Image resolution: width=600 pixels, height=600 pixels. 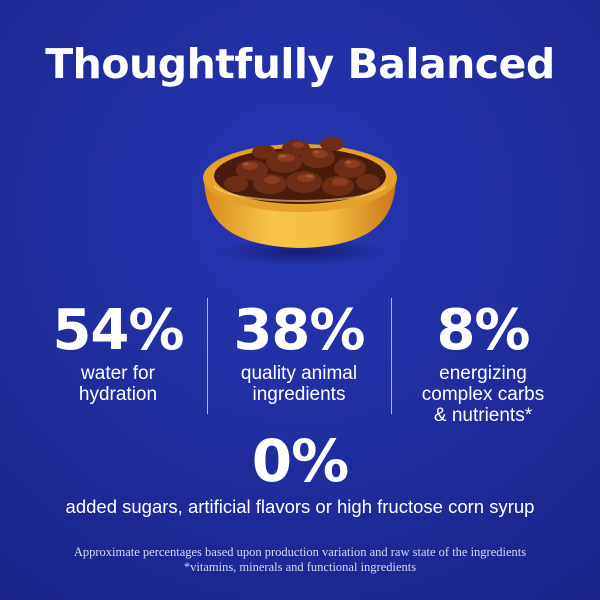 I want to click on stat-carbs-line: & nutrients*, so click(x=483, y=415).